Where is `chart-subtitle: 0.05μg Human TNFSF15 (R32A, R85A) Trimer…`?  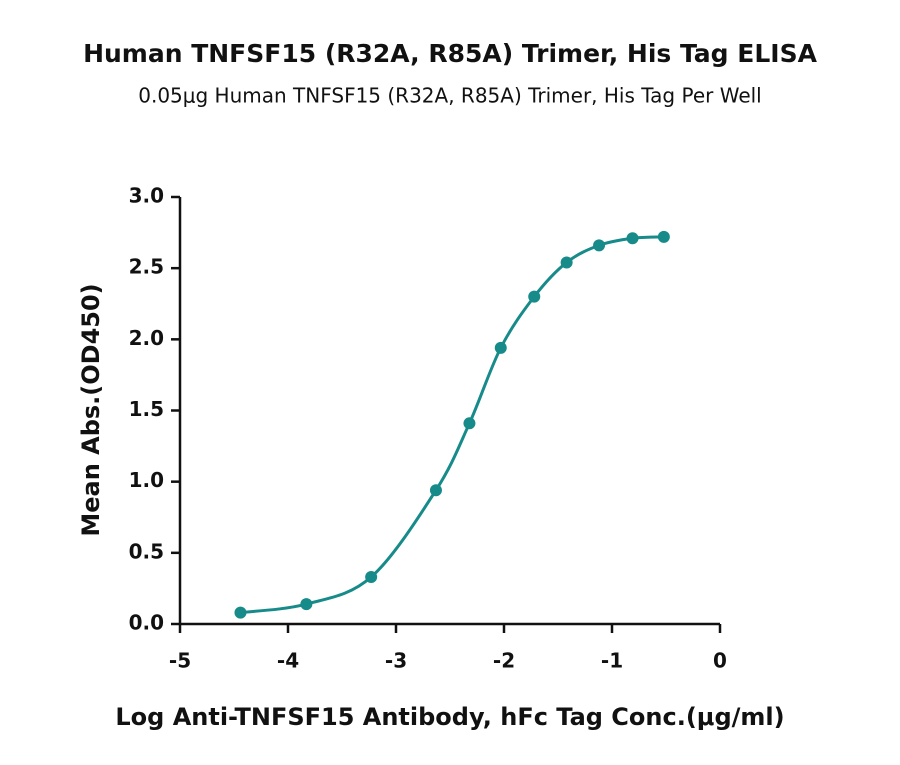 chart-subtitle: 0.05μg Human TNFSF15 (R32A, R85A) Trimer… is located at coordinates (450, 96).